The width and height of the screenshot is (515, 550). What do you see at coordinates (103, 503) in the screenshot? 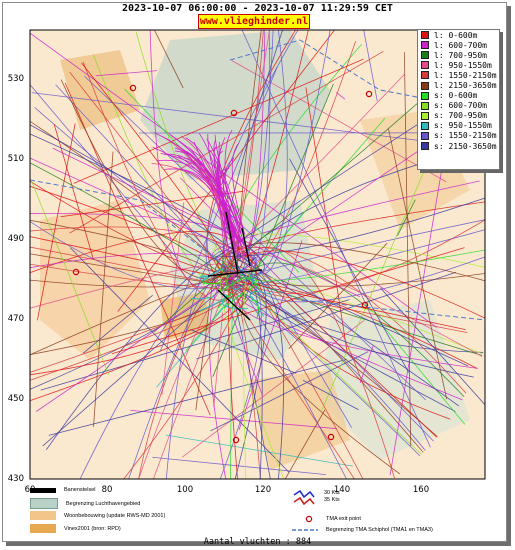
I see `key-airport-boundary-label: Begrenzing Luchthavengebied` at bounding box center [103, 503].